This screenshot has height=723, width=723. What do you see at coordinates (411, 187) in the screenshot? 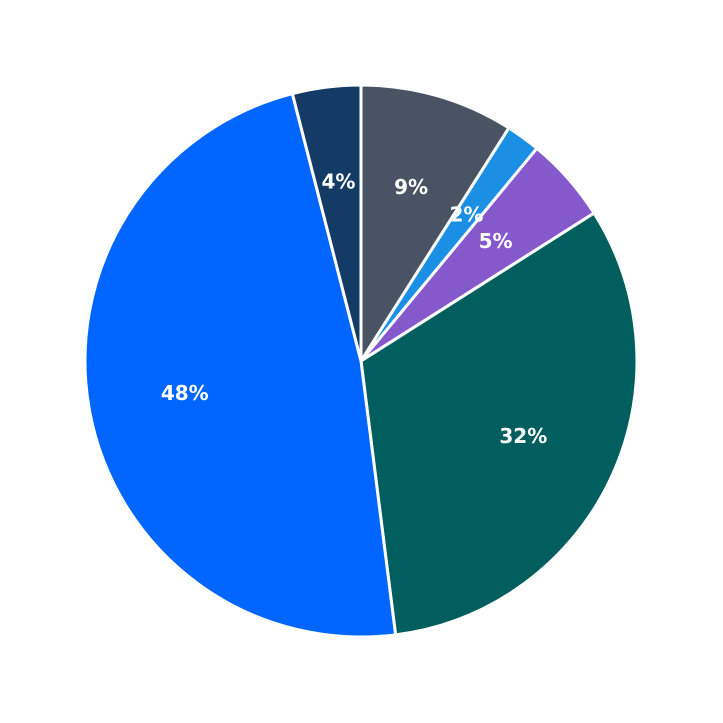
I see `data-label: 9%` at bounding box center [411, 187].